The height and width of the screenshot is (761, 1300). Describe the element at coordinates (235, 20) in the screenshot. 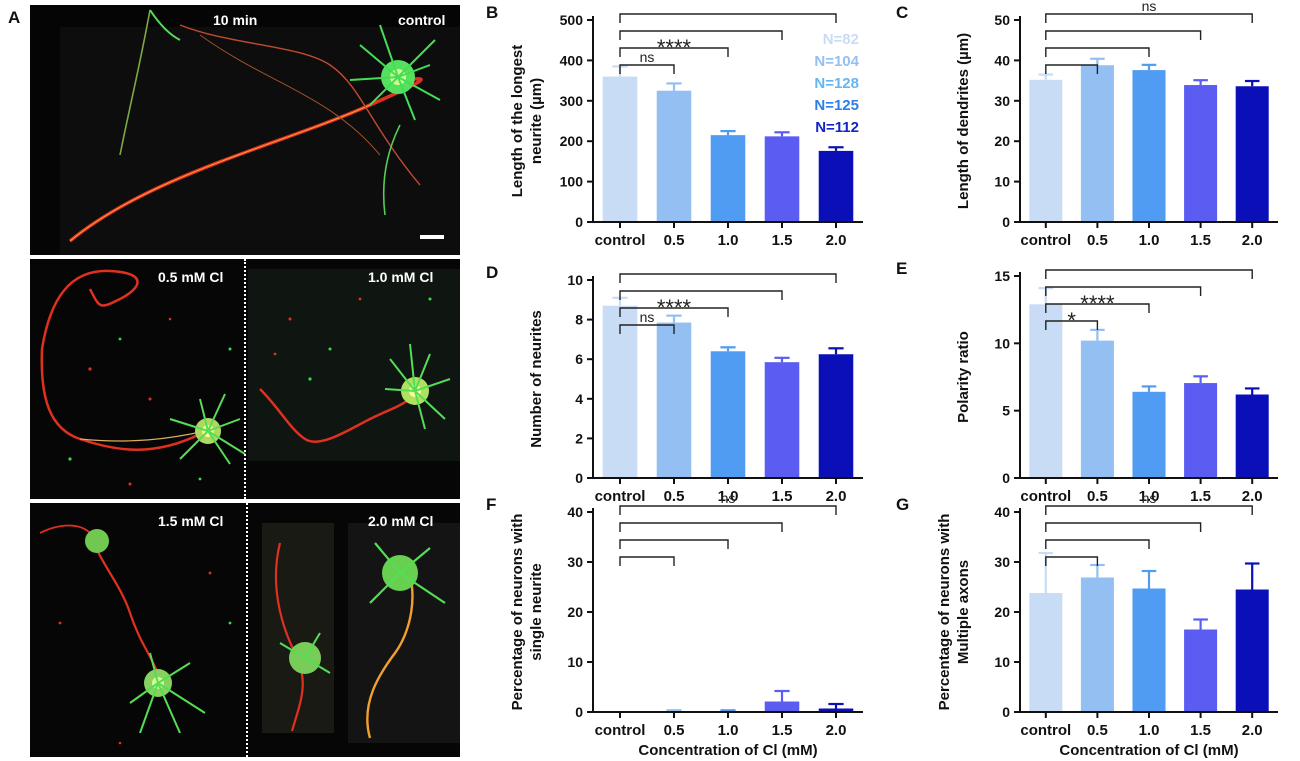

I see `label-10-min: 10 min` at that location.